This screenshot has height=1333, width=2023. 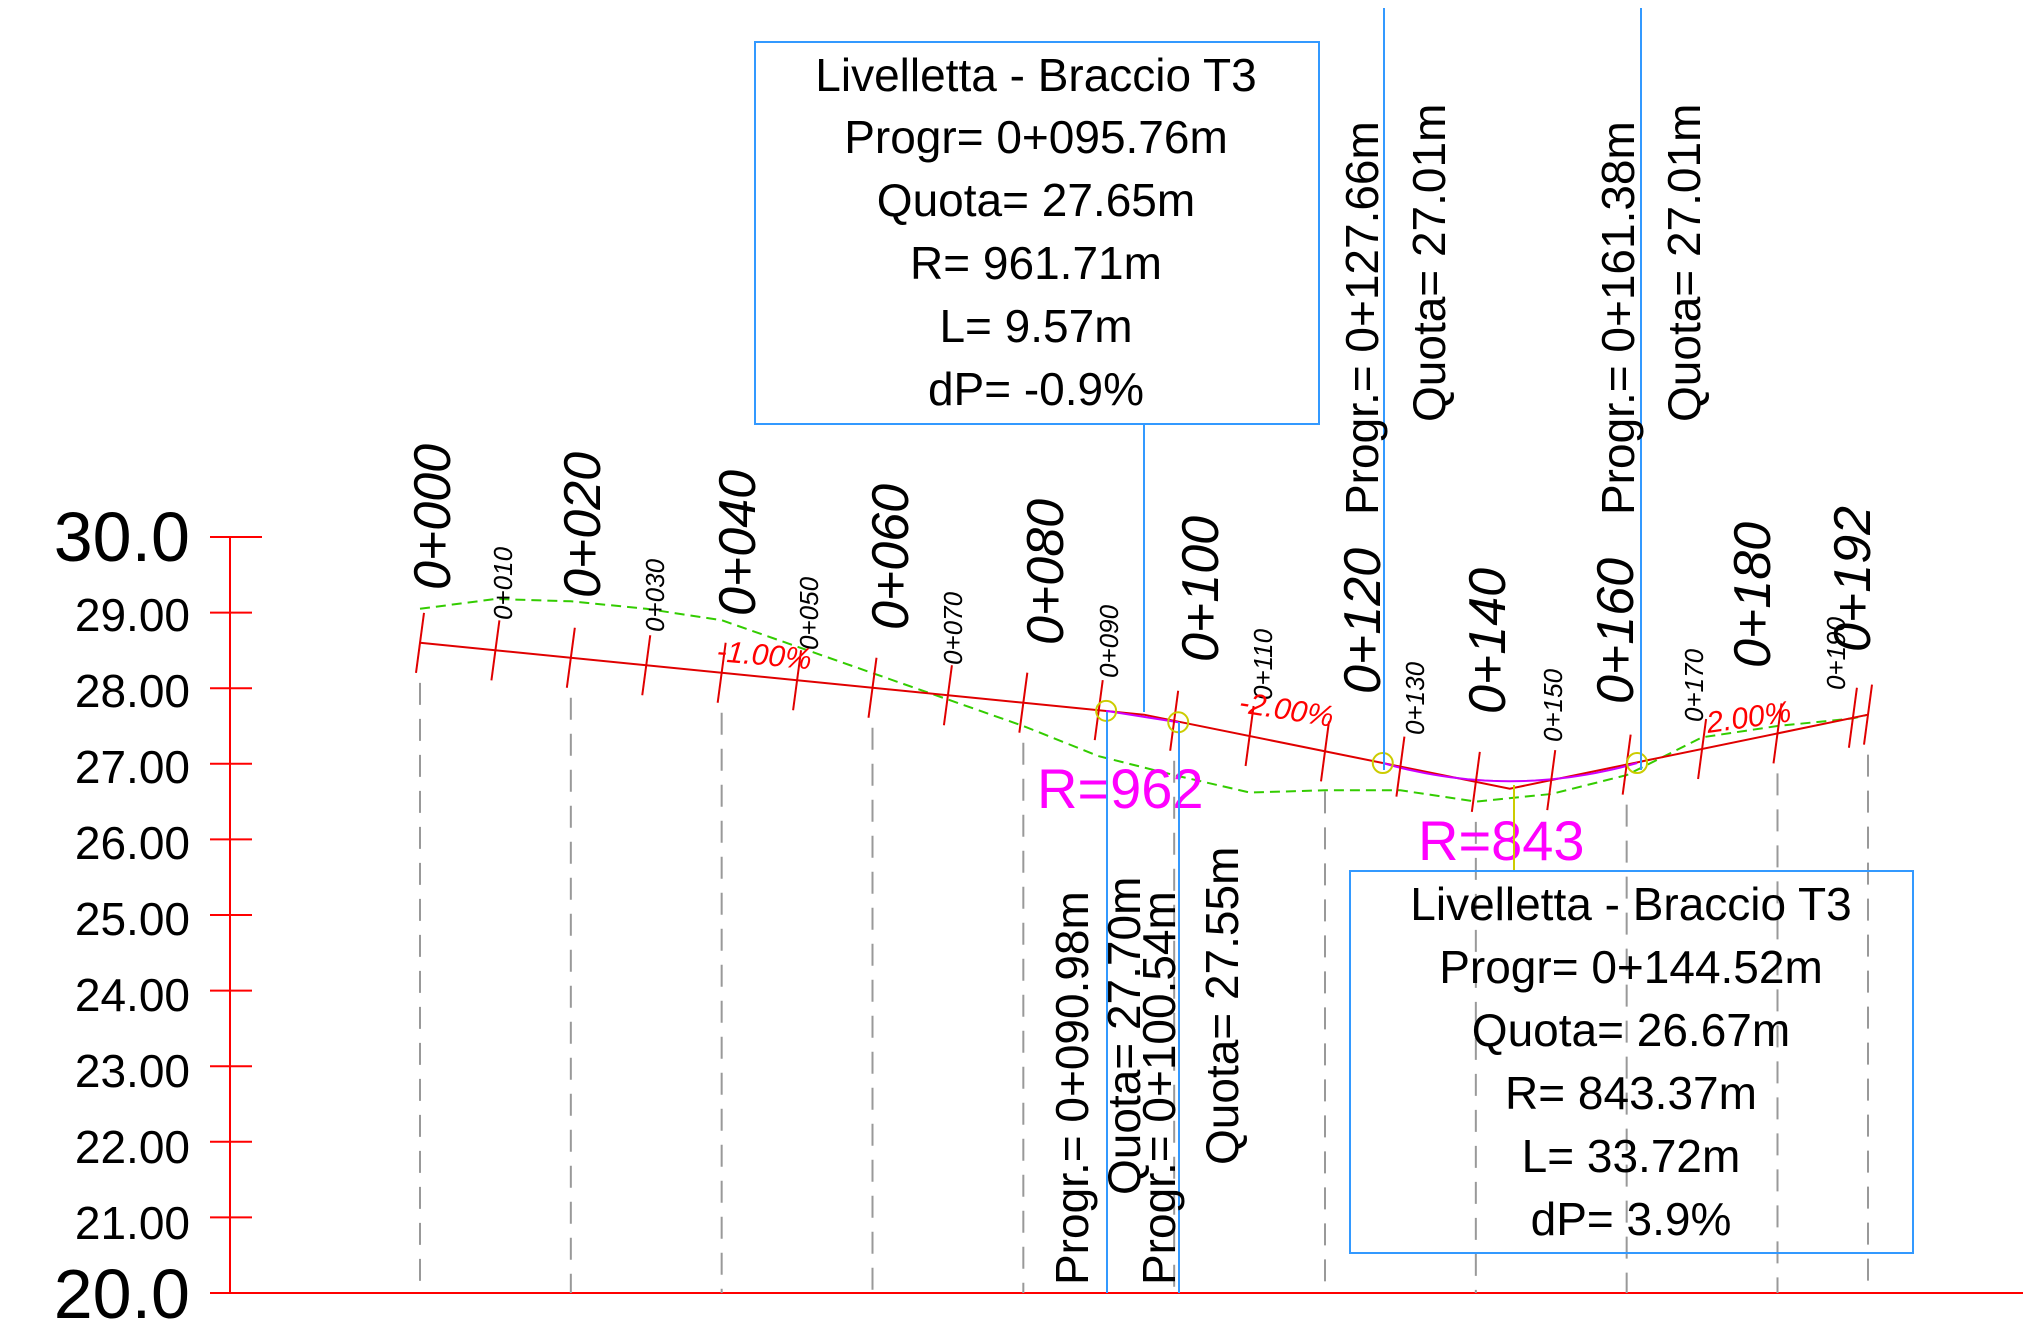 I want to click on info-box-radius: R= 961.71m, so click(x=1036, y=263).